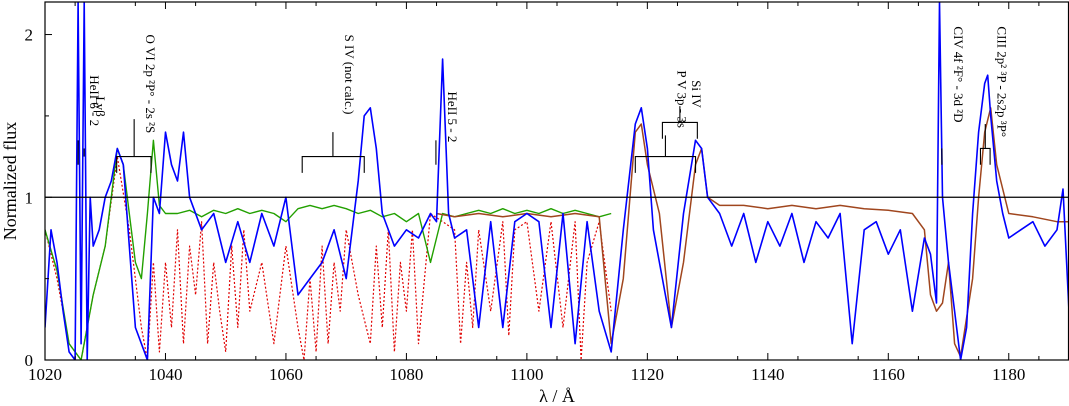 The width and height of the screenshot is (1069, 406). I want to click on line-id-annotation: Lyβ, so click(95, 126).